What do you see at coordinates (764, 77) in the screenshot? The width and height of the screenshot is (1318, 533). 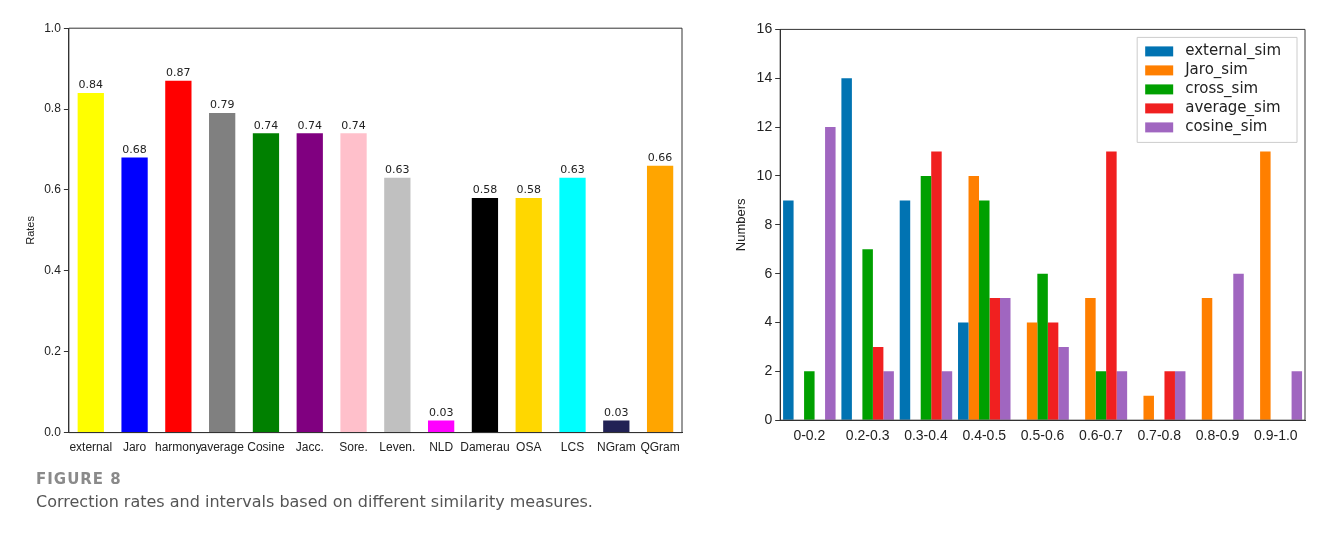 I see `y-tick-label: 14` at bounding box center [764, 77].